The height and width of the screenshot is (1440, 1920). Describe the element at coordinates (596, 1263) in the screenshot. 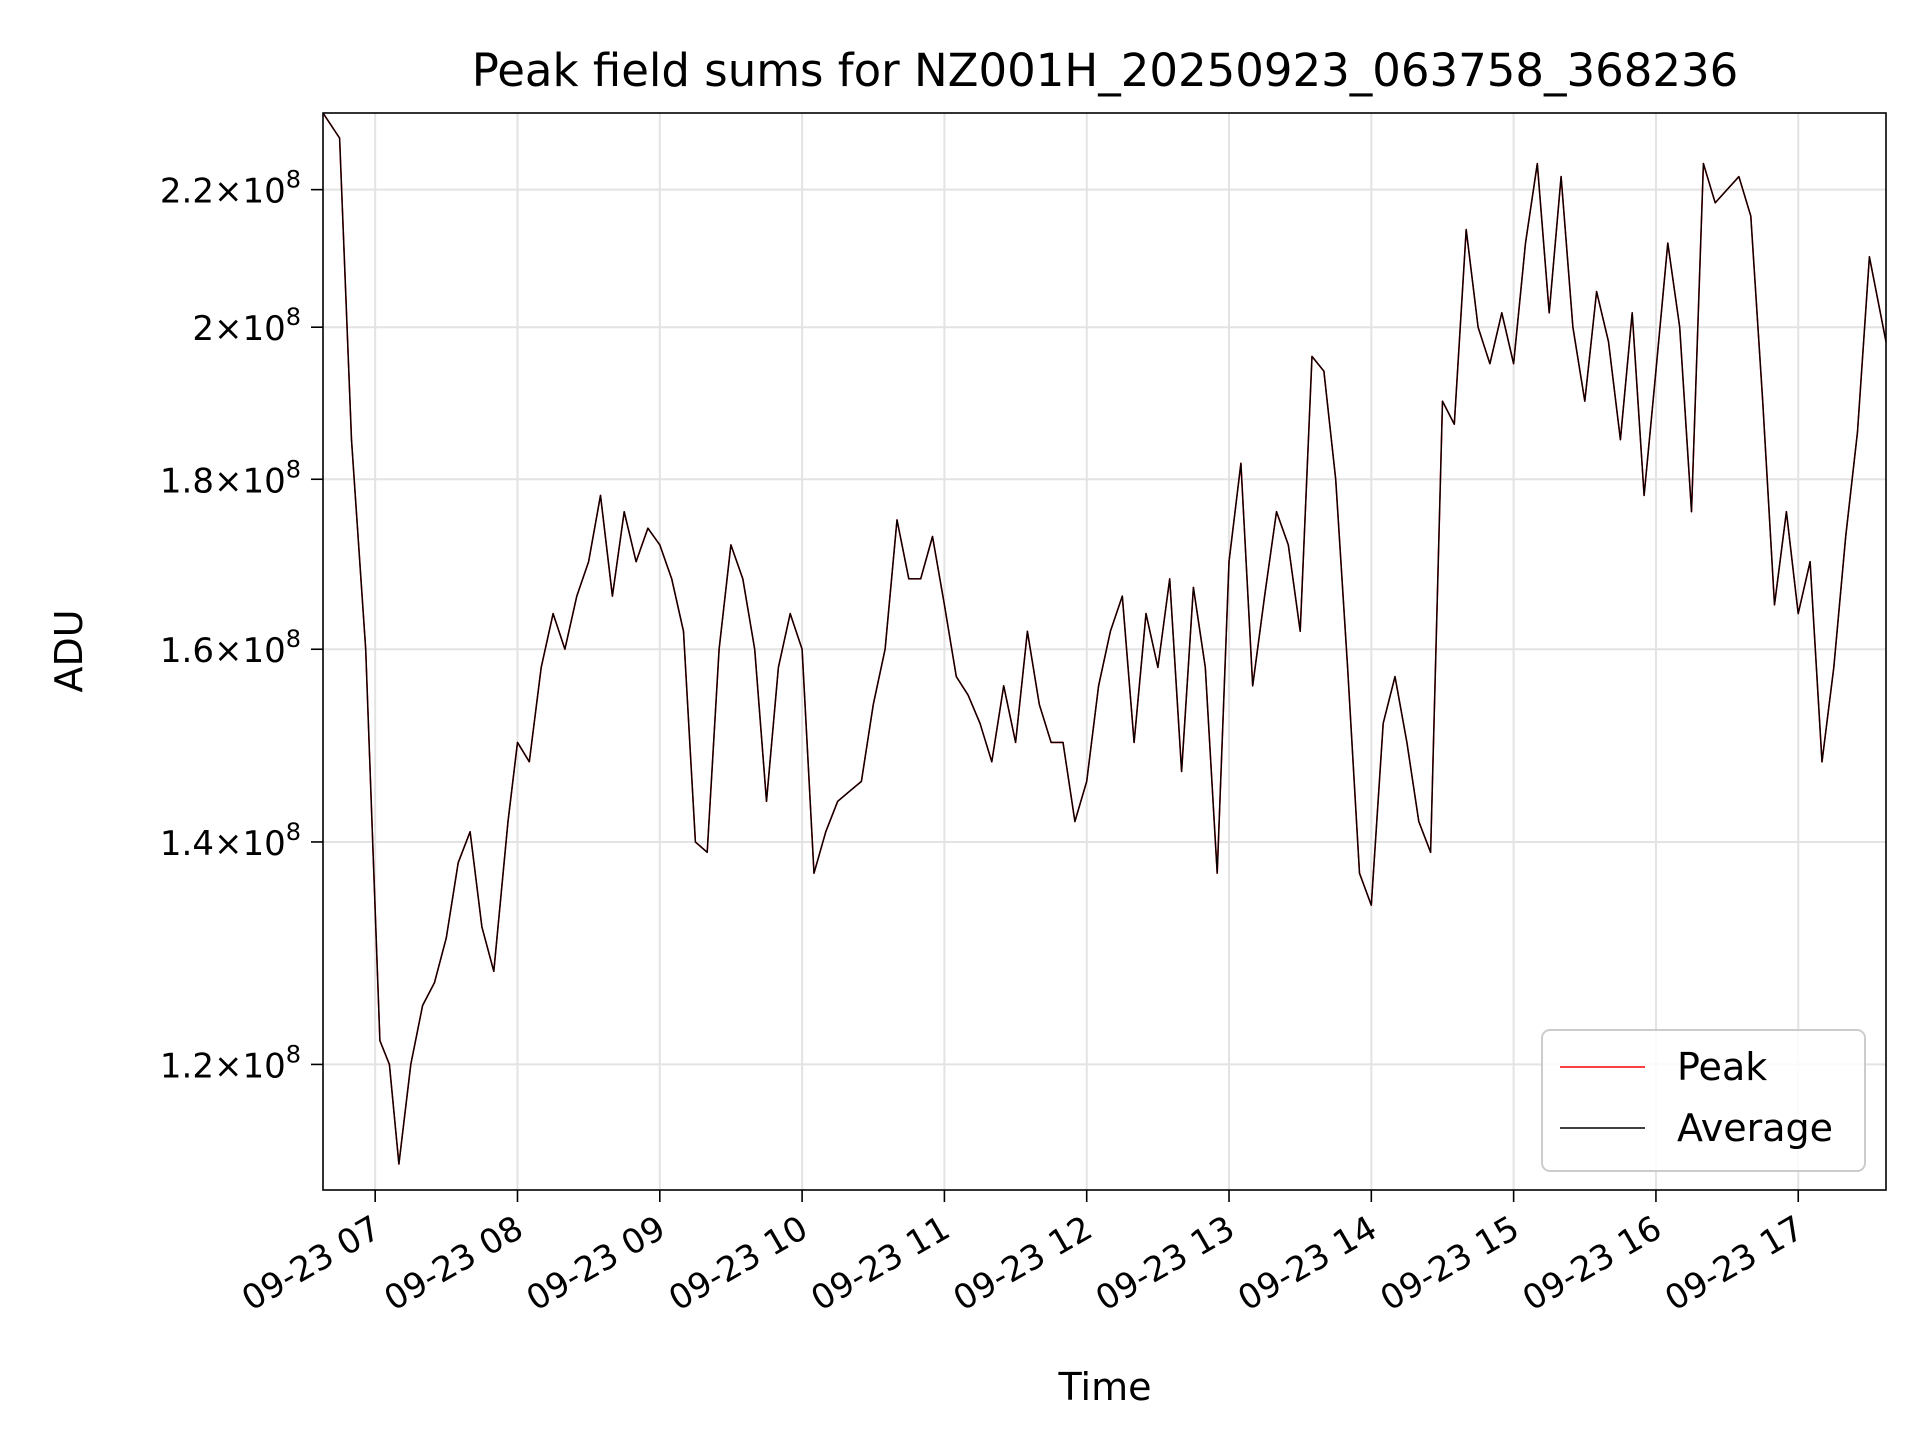

I see `x-tick-label: 09-23 09` at that location.